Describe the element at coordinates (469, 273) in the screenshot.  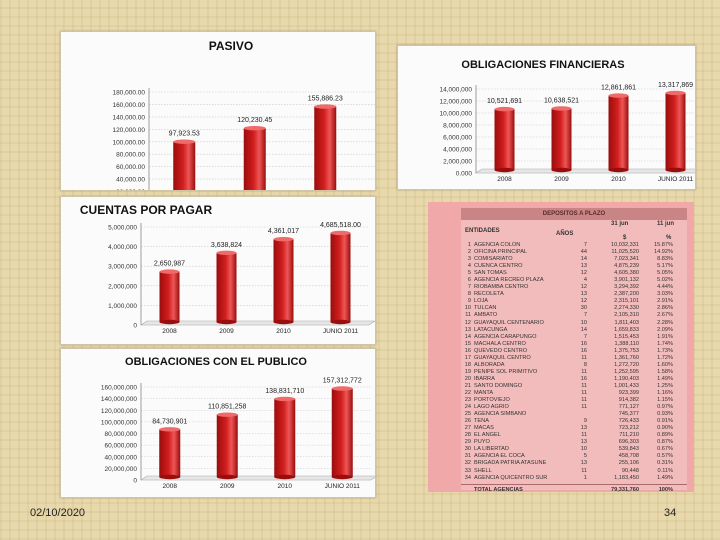
I see `row-number: 5` at that location.